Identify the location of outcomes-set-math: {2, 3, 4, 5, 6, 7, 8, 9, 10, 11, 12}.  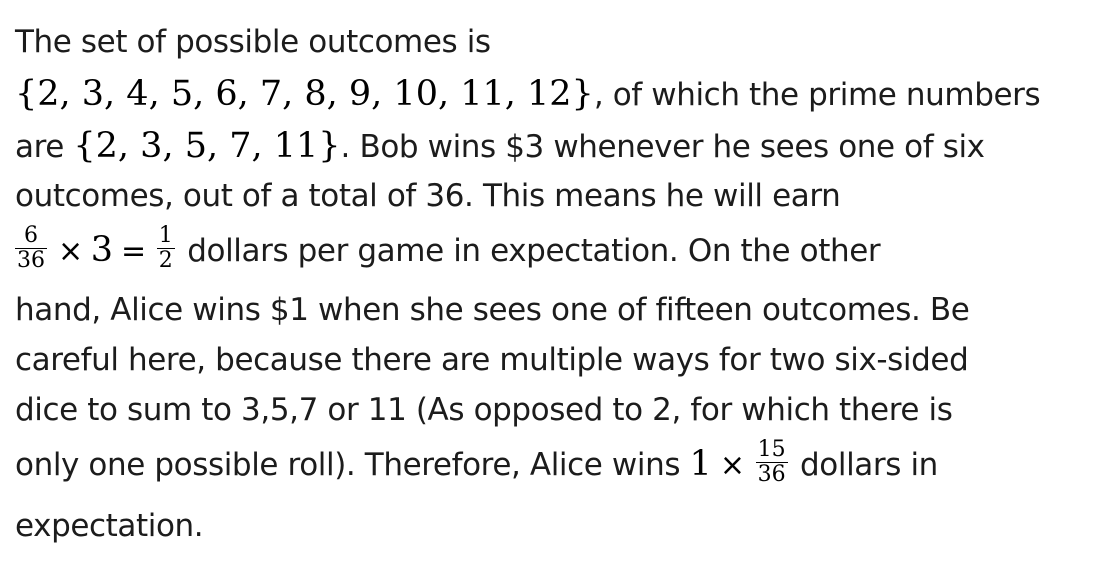
(304, 94).